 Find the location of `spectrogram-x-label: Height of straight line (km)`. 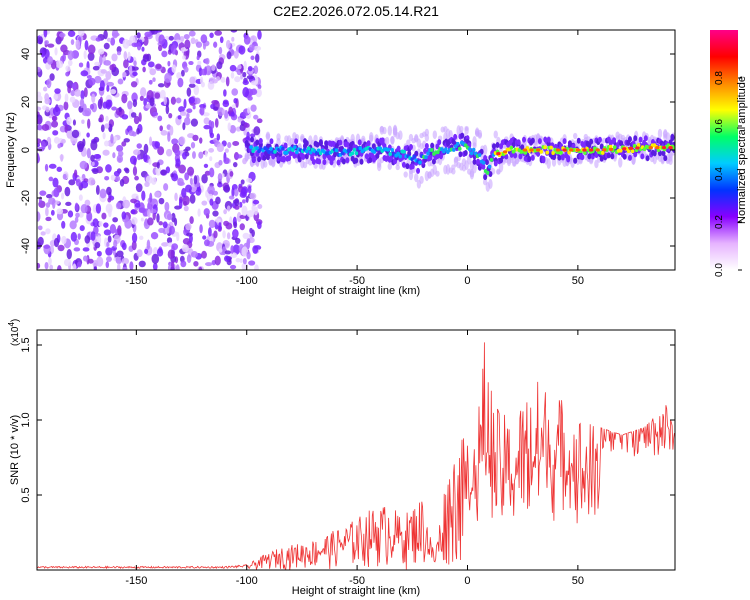

spectrogram-x-label: Height of straight line (km) is located at coordinates (356, 291).